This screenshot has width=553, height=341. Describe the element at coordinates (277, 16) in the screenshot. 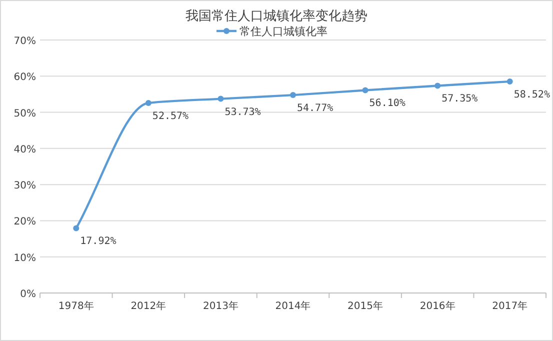

I see `chart-title: 我国常住人口城镇化率变化趋势` at that location.